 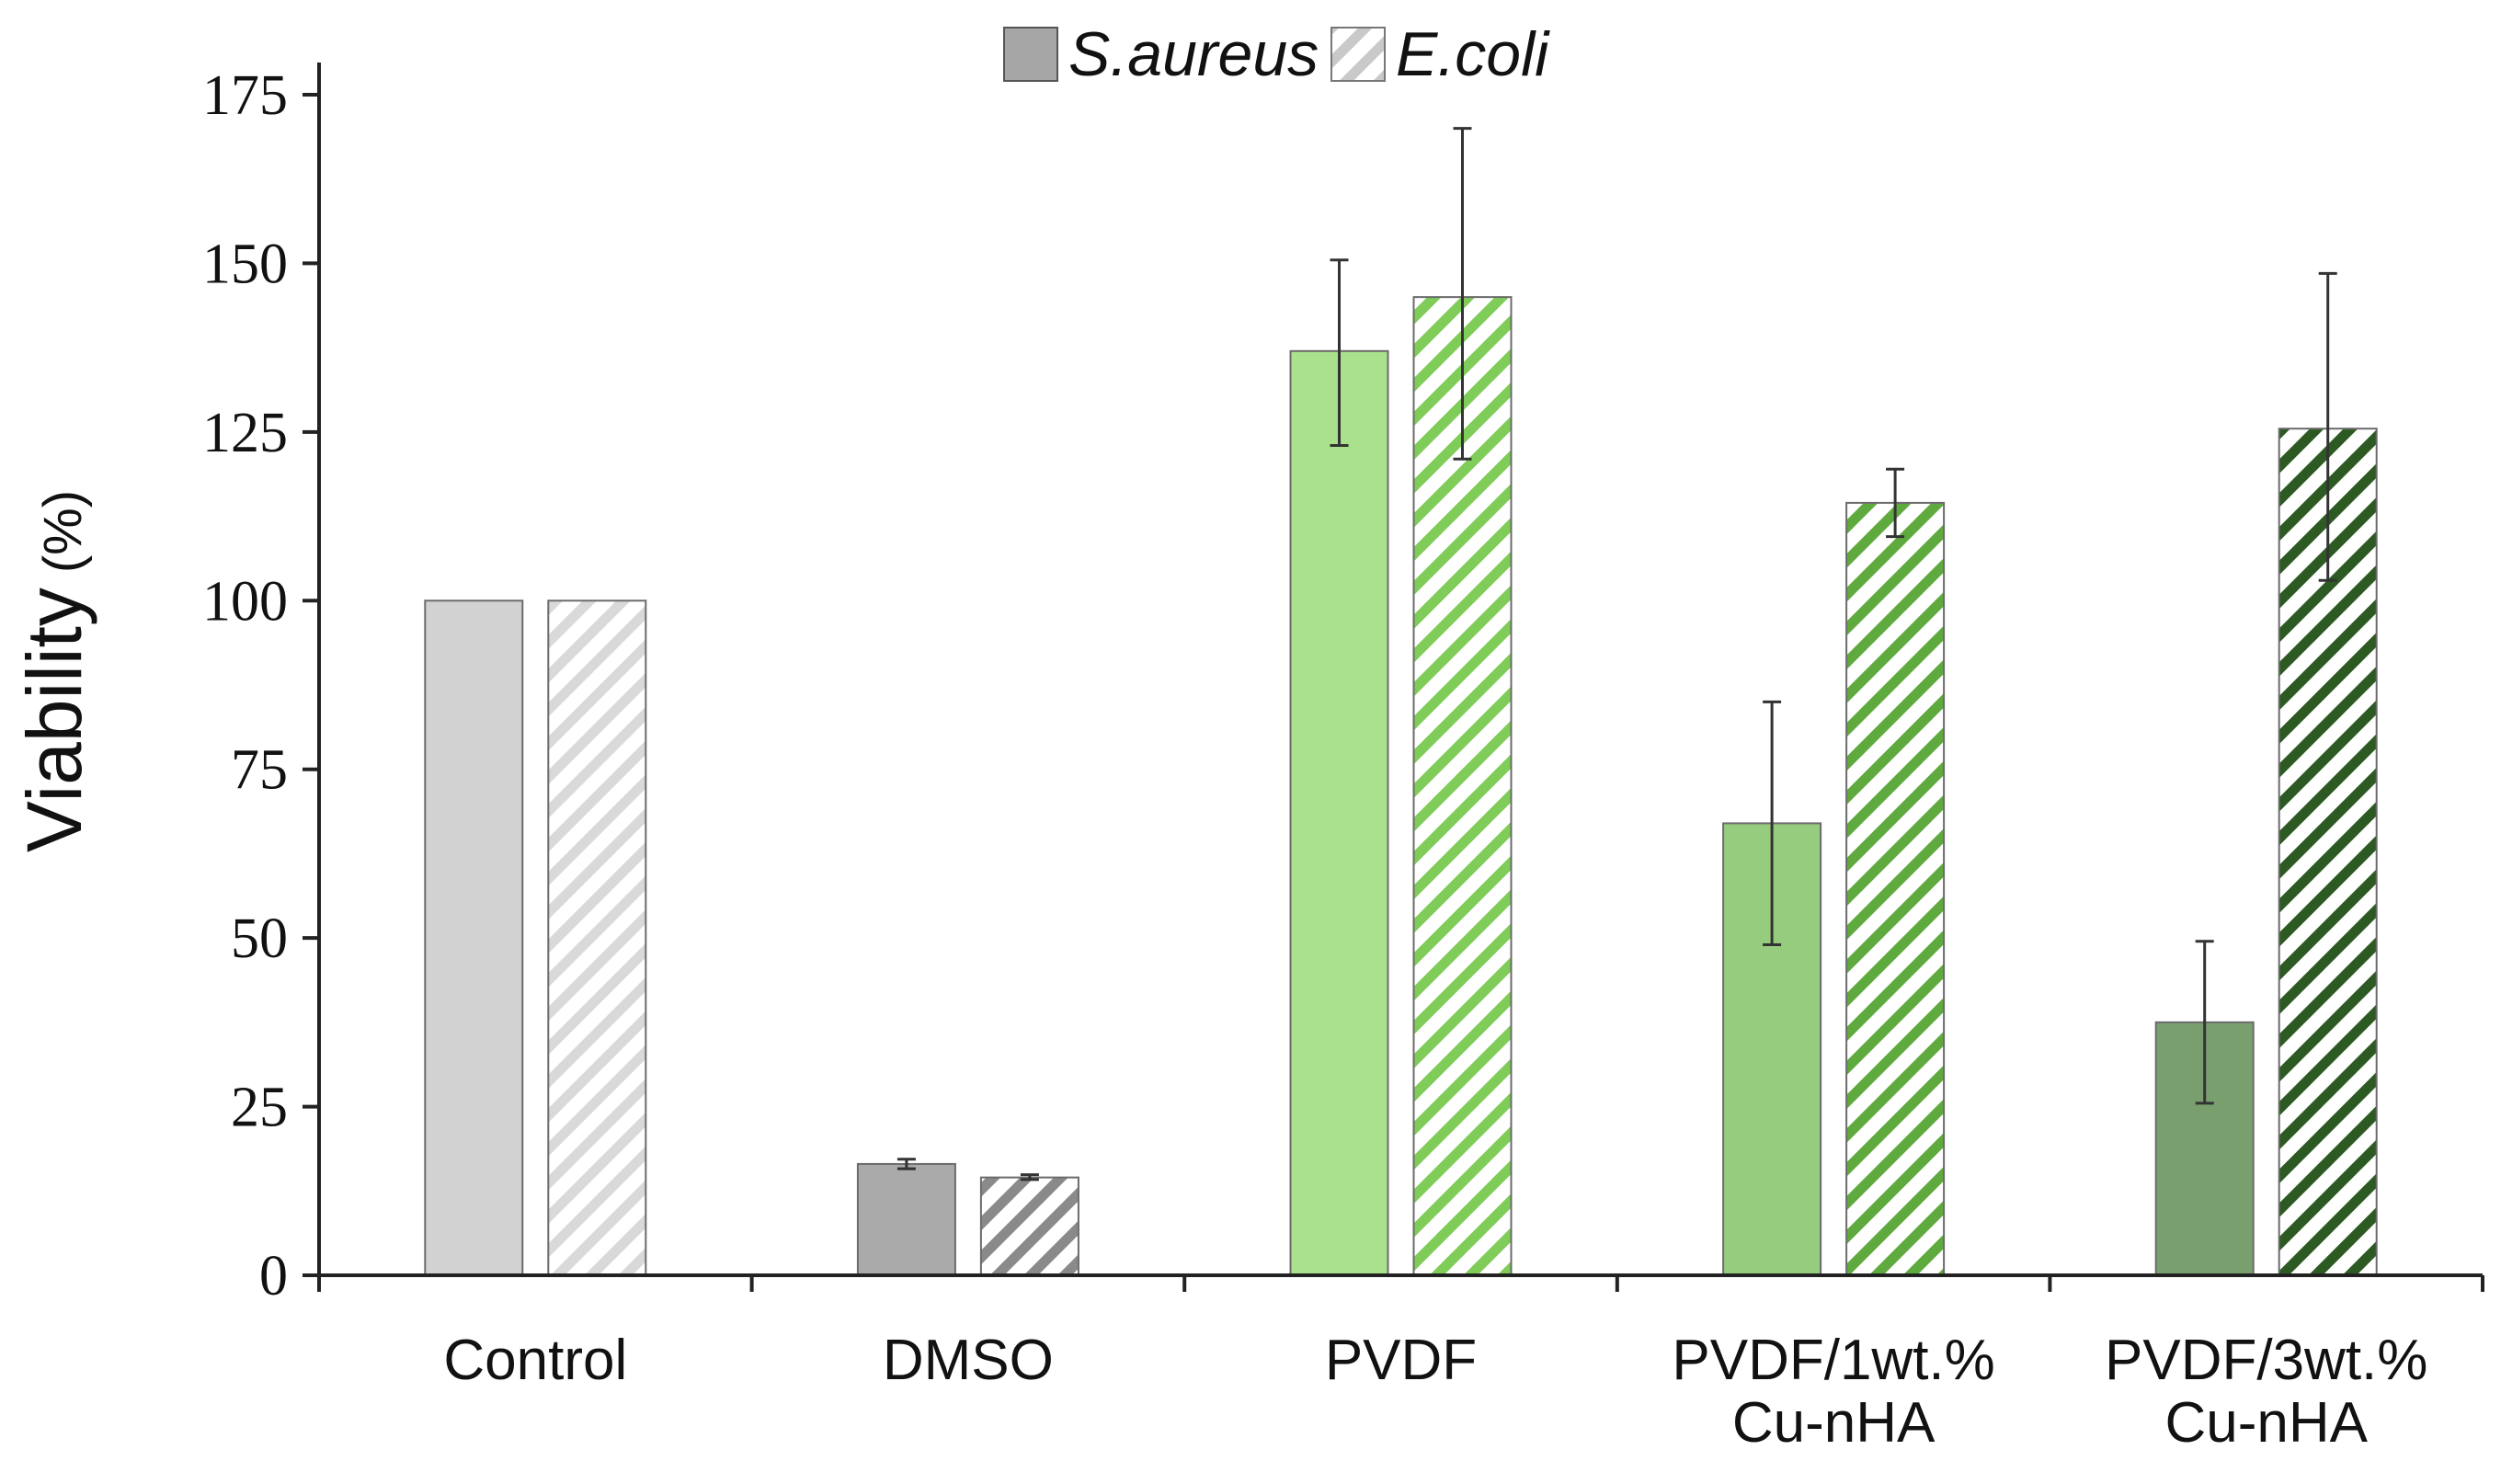 What do you see at coordinates (273, 1276) in the screenshot?
I see `y-tick-label: 0` at bounding box center [273, 1276].